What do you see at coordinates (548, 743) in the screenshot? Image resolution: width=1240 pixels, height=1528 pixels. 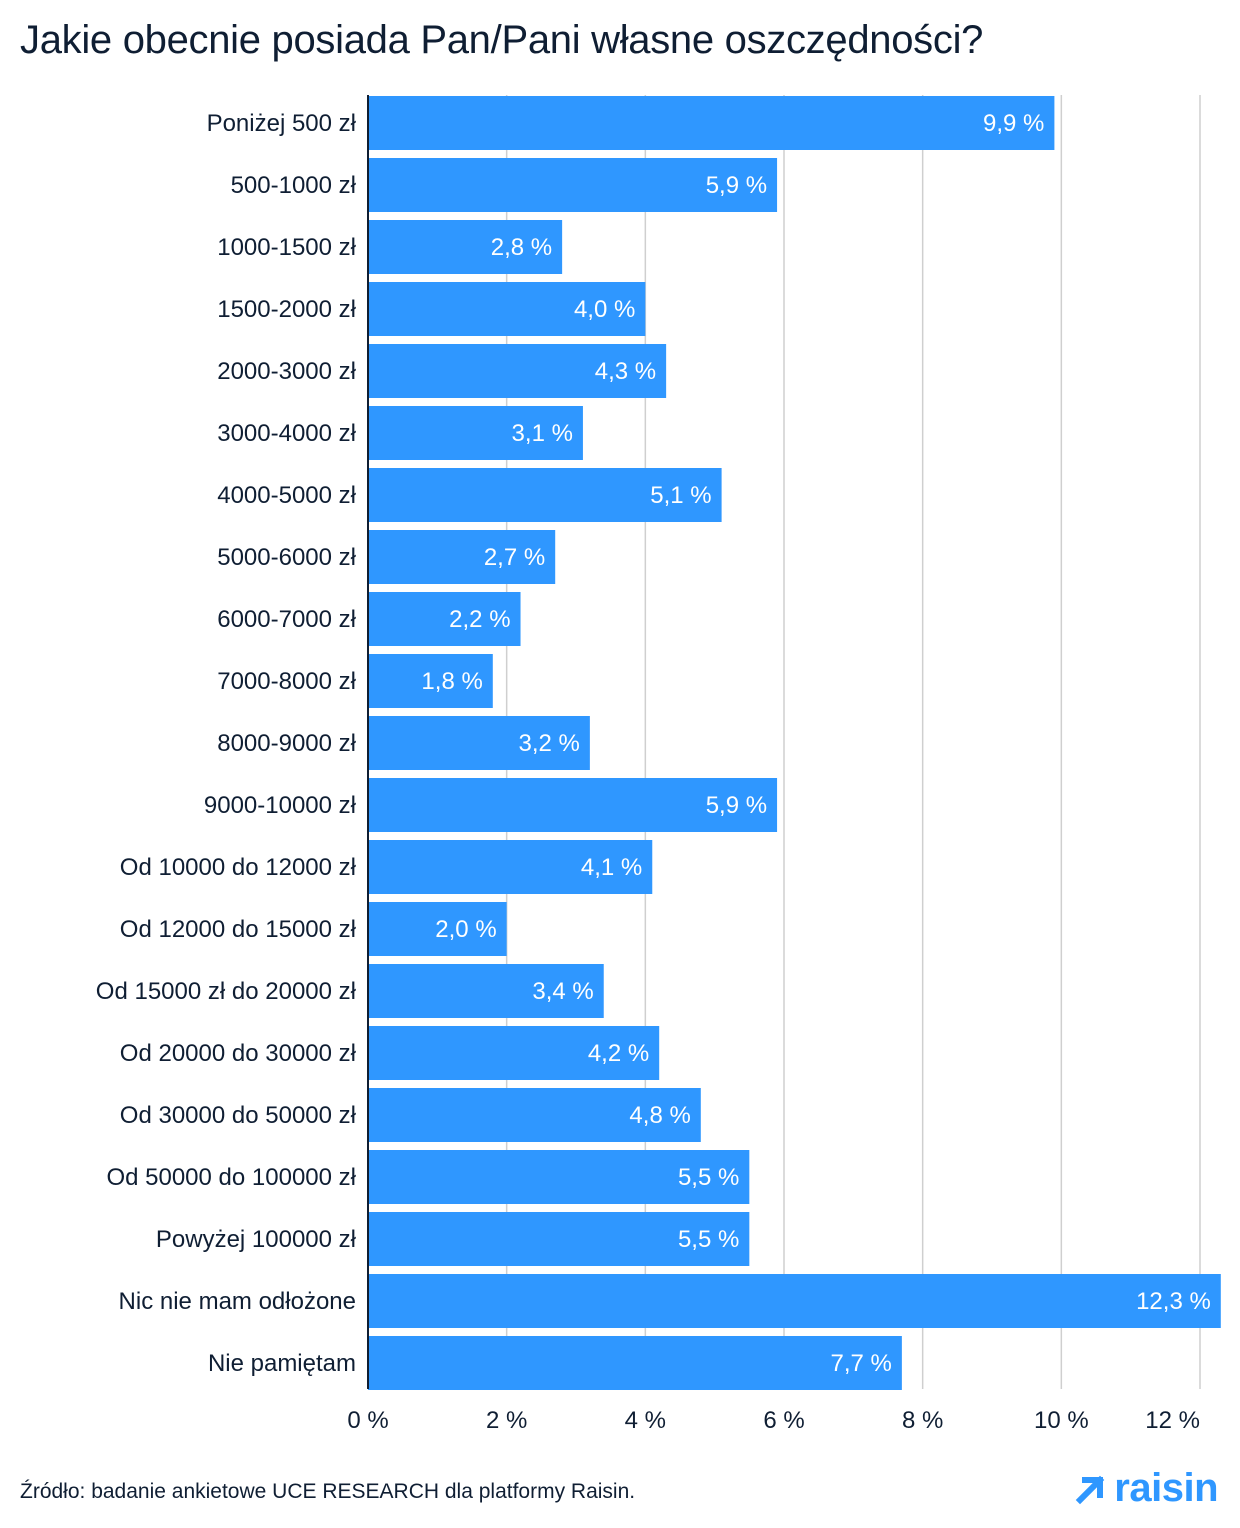 I see `bar-value-label: 3,2 %` at bounding box center [548, 743].